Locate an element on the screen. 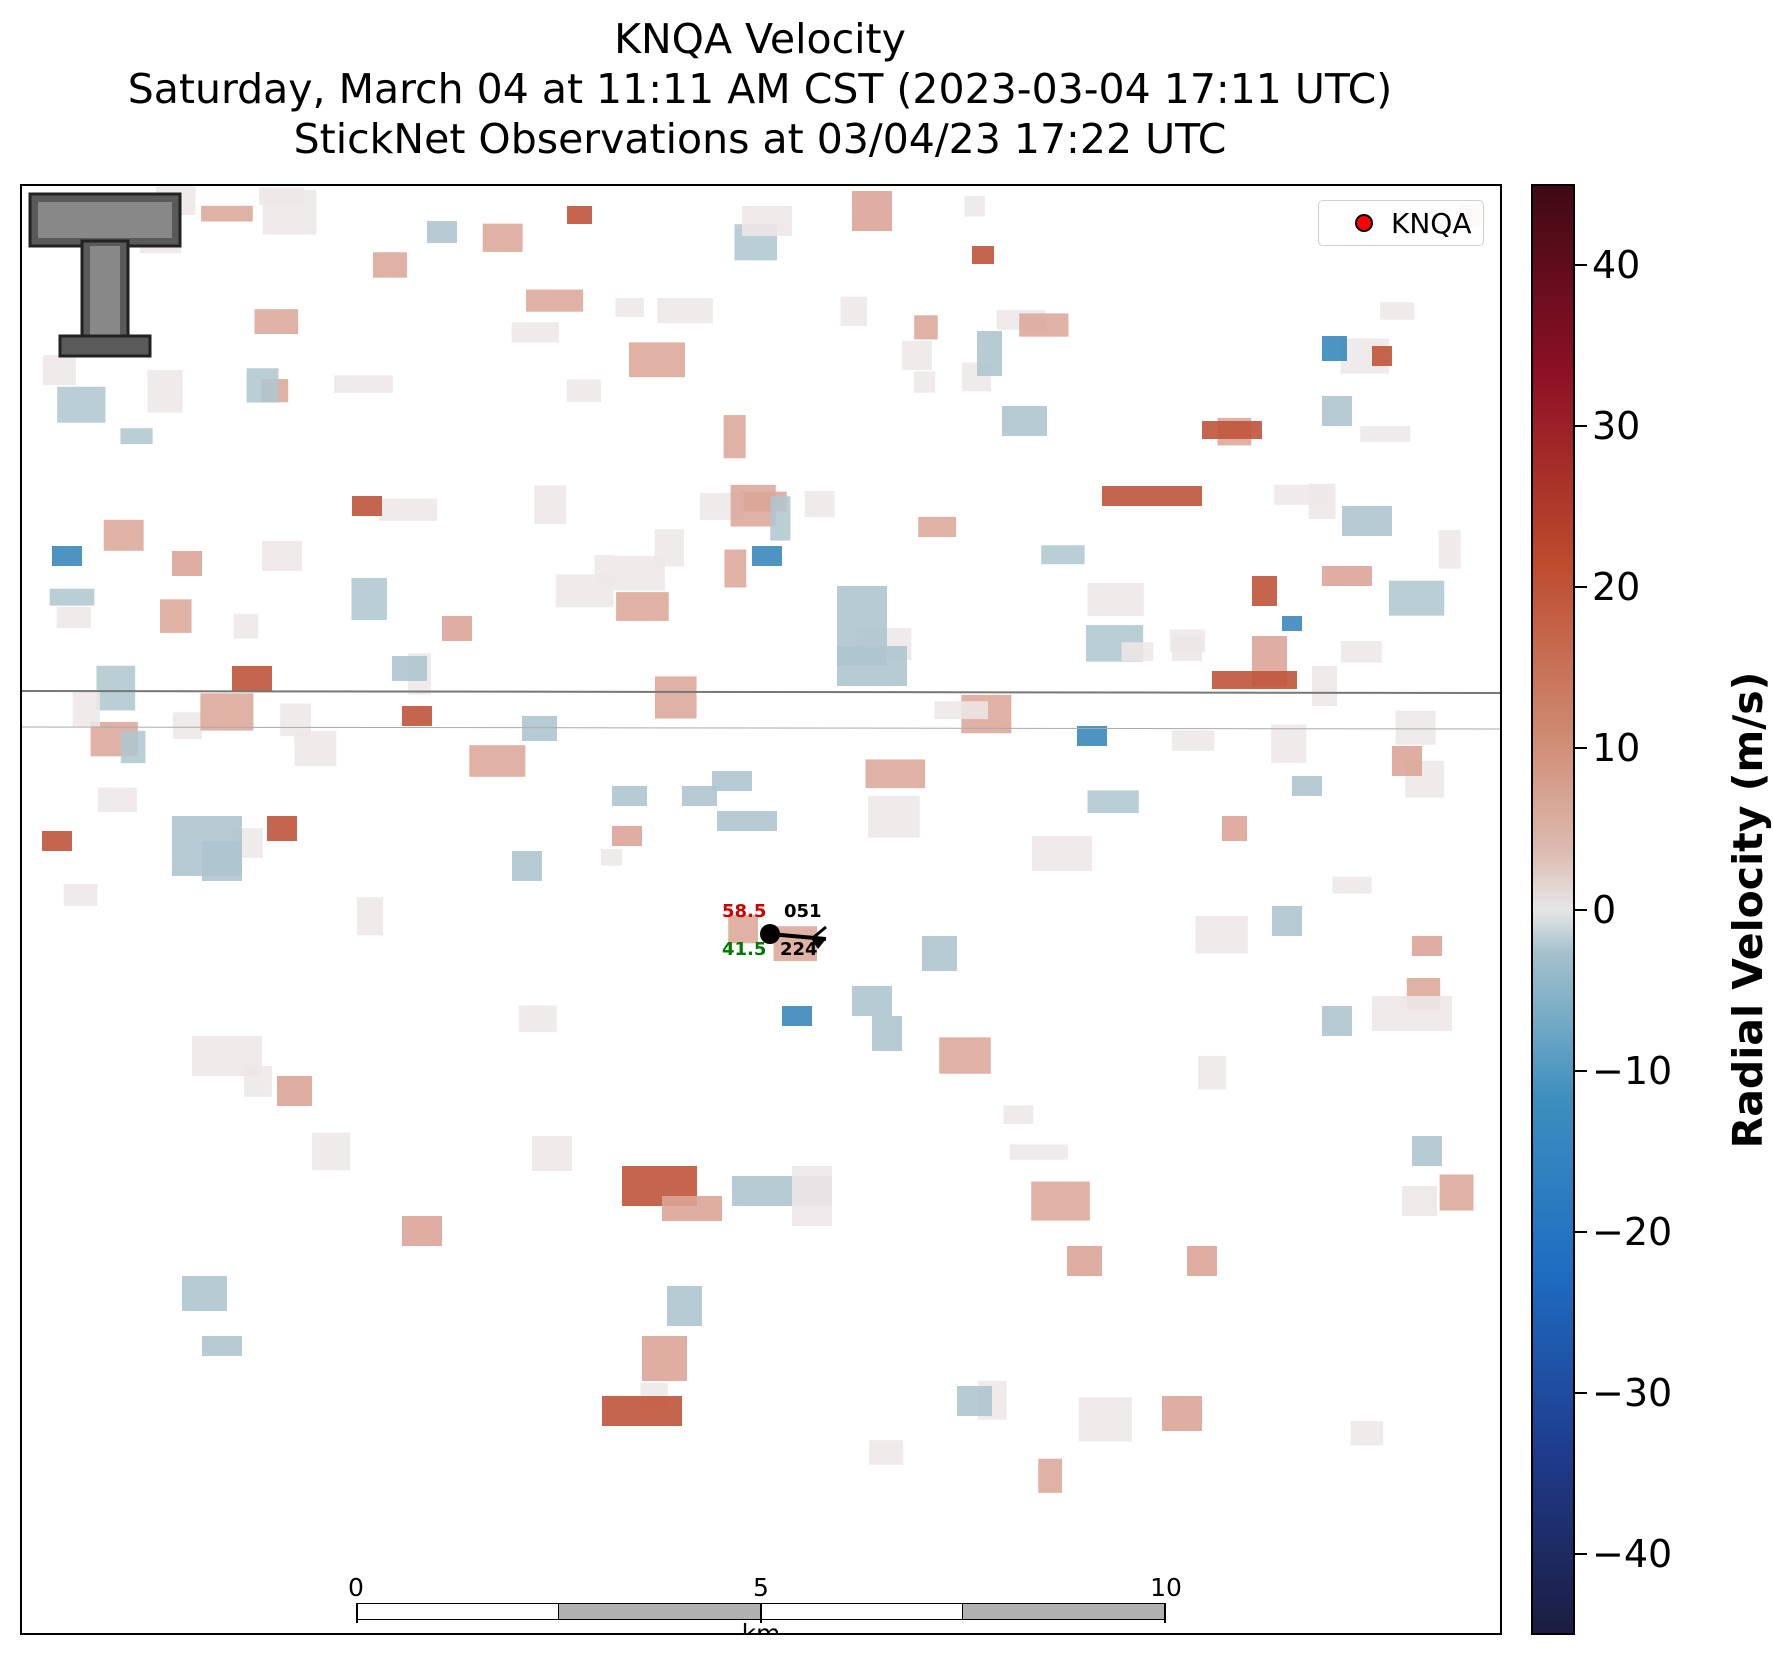  colorbar-tick-label: −40 is located at coordinates (1632, 1554).